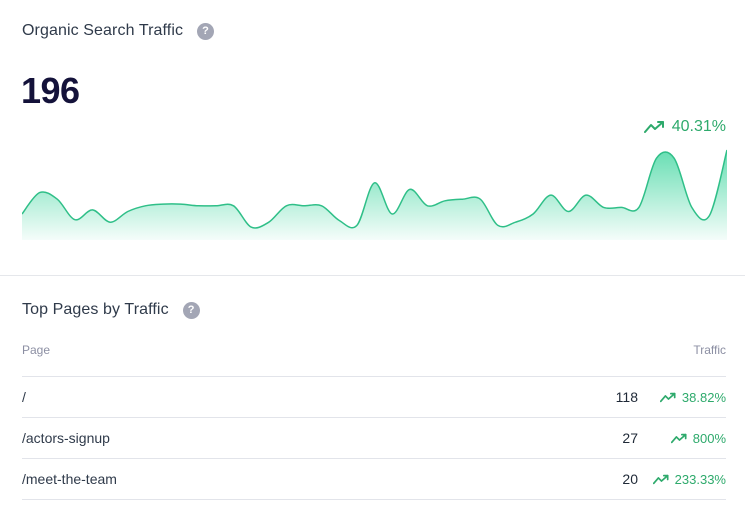  What do you see at coordinates (36, 350) in the screenshot?
I see `column-header-page: Page` at bounding box center [36, 350].